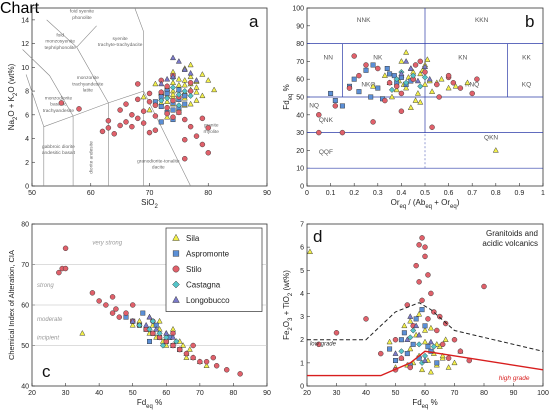 The height and width of the screenshot is (414, 550). Describe the element at coordinates (449, 193) in the screenshot. I see `x-tick-label: 0.6` at that location.